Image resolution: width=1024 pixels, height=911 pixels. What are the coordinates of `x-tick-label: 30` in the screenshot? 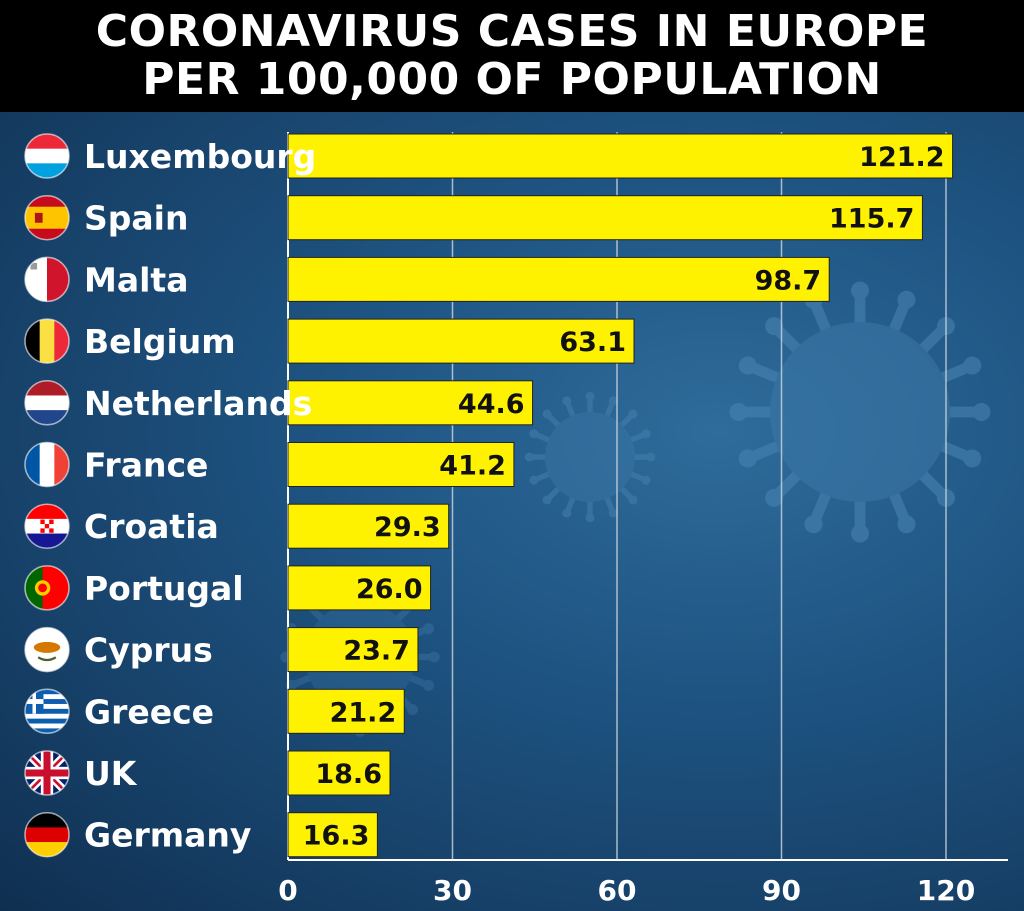 It's located at (452, 890).